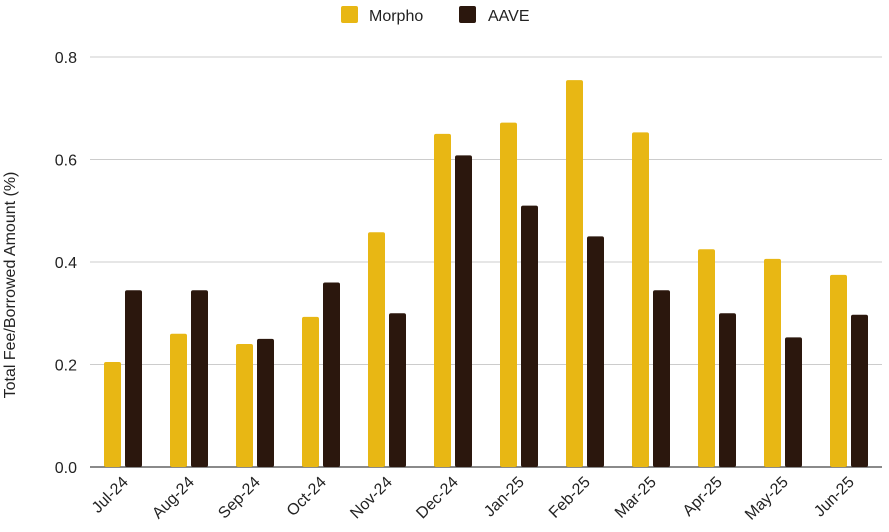  I want to click on y-axis-ticks: 0.0 0.2 0.4 0.6 0.8, so click(66, 263).